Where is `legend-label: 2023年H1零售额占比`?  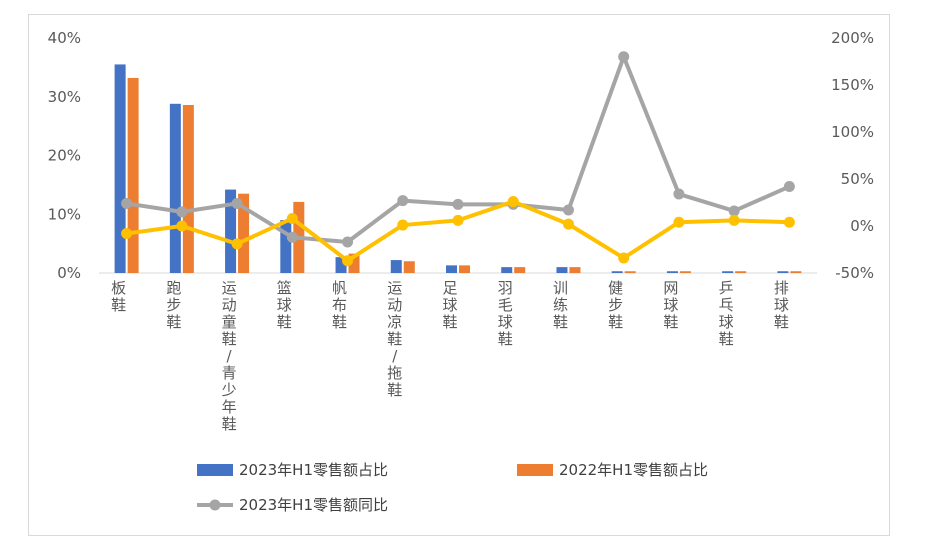
legend-label: 2023年H1零售额占比 is located at coordinates (313, 470).